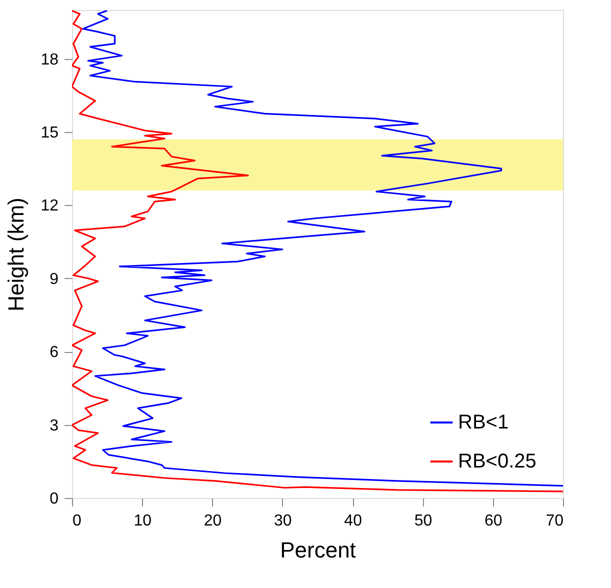 This screenshot has width=611, height=588. I want to click on x-tick-label: 10, so click(143, 521).